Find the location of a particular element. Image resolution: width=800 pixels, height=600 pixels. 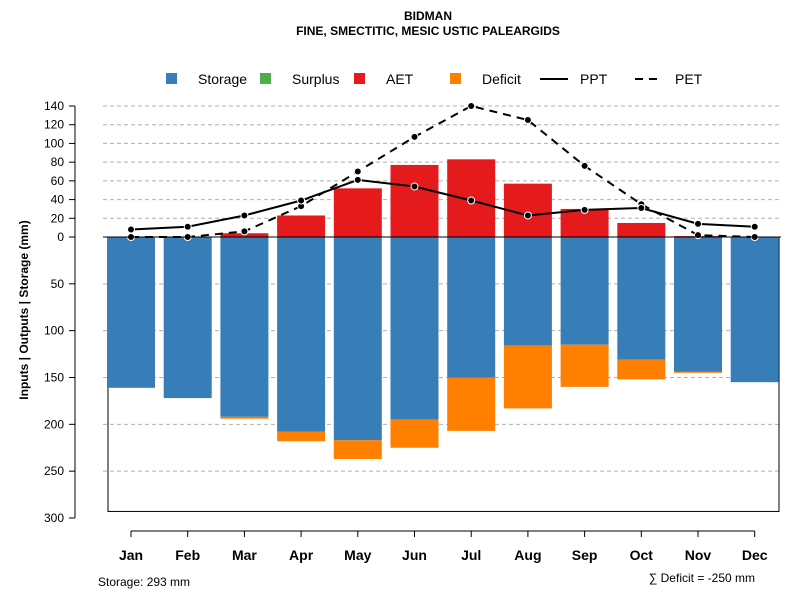

deficit-bar-Sep is located at coordinates (584, 365).